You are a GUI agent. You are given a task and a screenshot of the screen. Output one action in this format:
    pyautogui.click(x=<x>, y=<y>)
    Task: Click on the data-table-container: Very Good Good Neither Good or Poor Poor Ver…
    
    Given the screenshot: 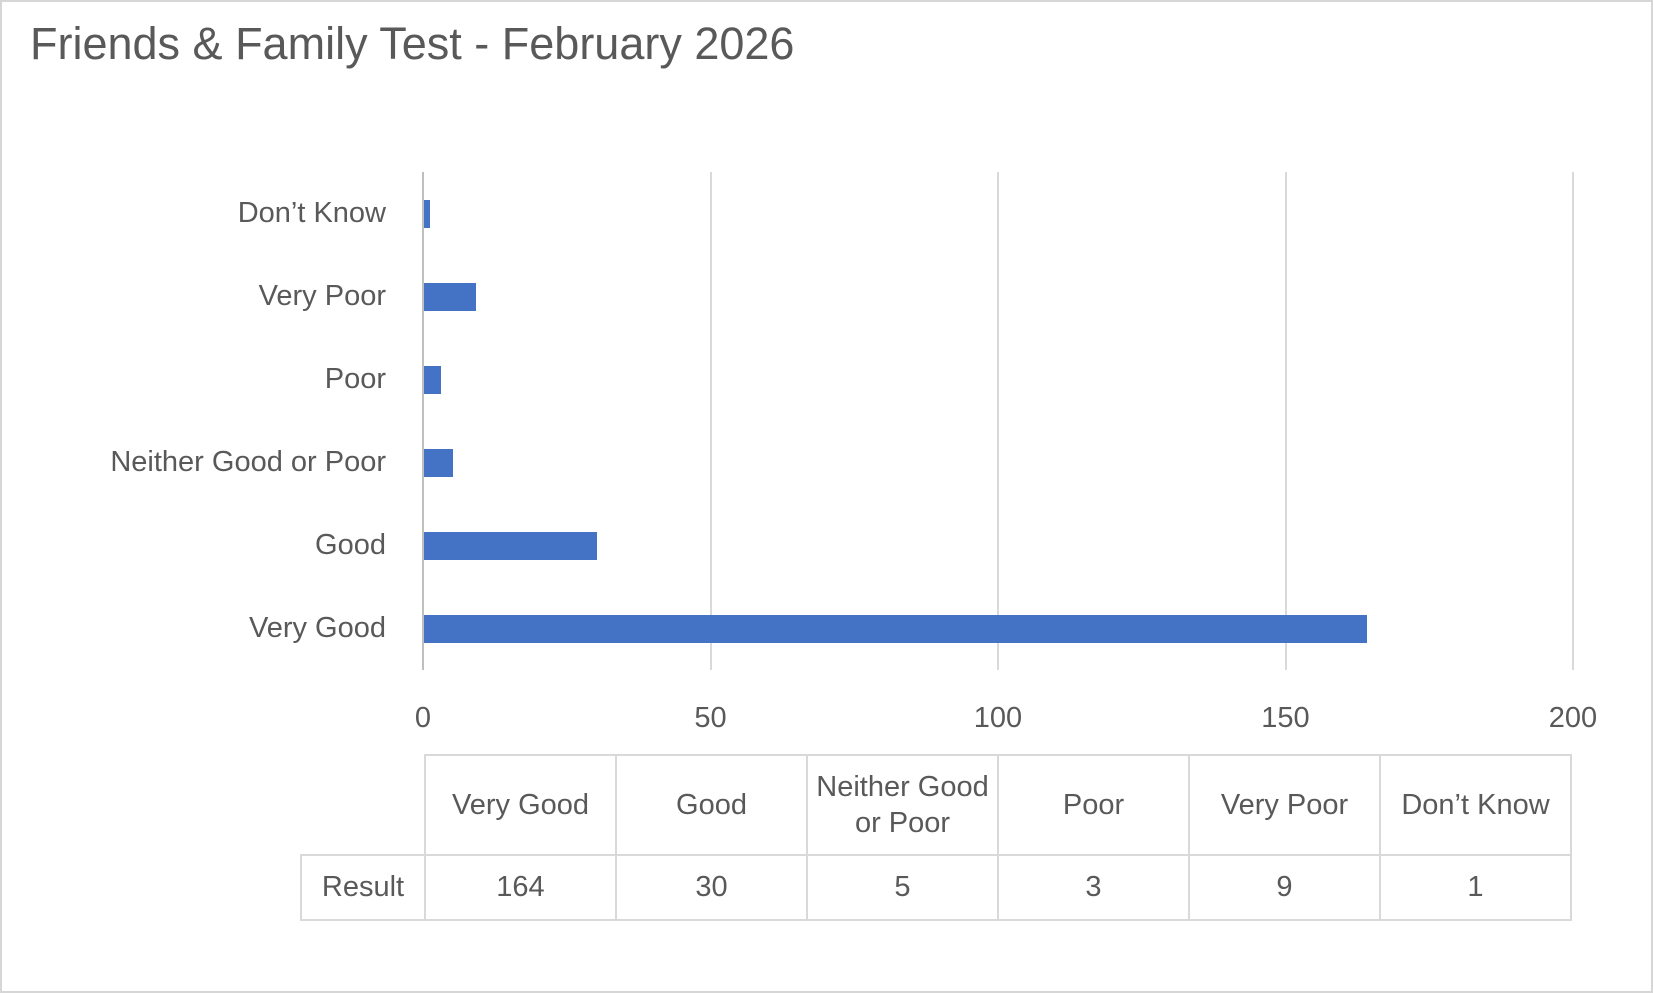 What is the action you would take?
    pyautogui.click(x=936, y=837)
    